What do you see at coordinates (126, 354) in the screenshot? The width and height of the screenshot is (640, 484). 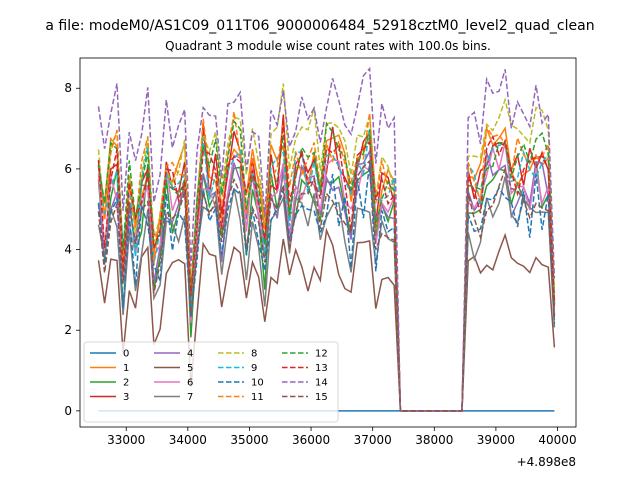 I see `legend-label-0: 0` at bounding box center [126, 354].